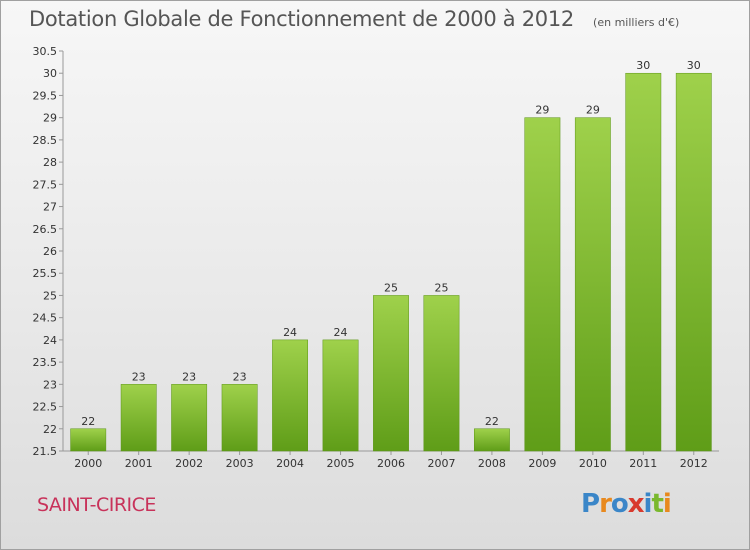  What do you see at coordinates (693, 262) in the screenshot?
I see `bar-2012` at bounding box center [693, 262].